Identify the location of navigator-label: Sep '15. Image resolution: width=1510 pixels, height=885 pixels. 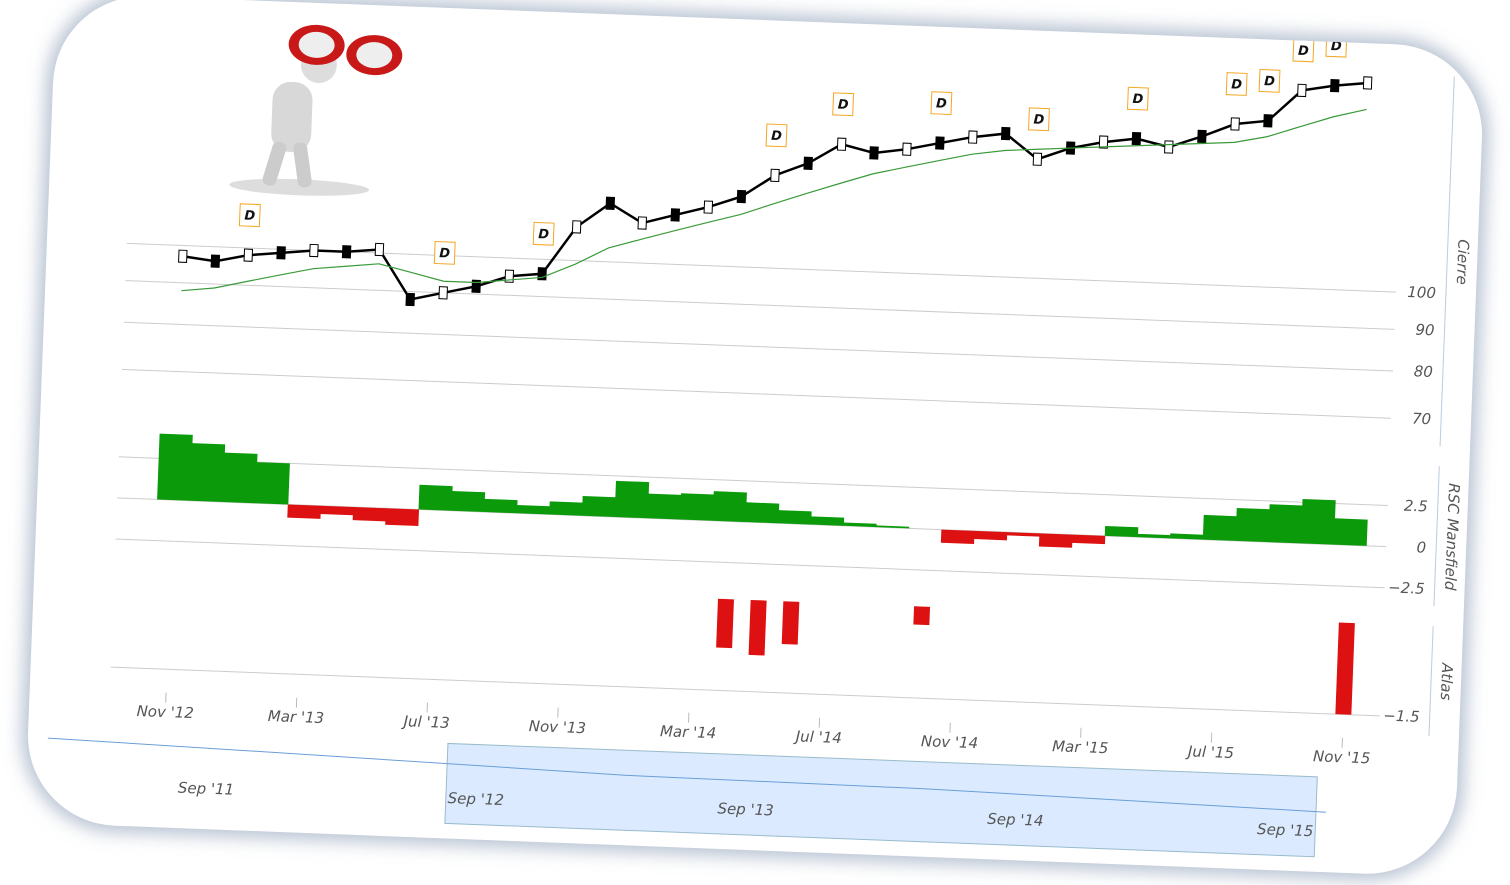
(1285, 830).